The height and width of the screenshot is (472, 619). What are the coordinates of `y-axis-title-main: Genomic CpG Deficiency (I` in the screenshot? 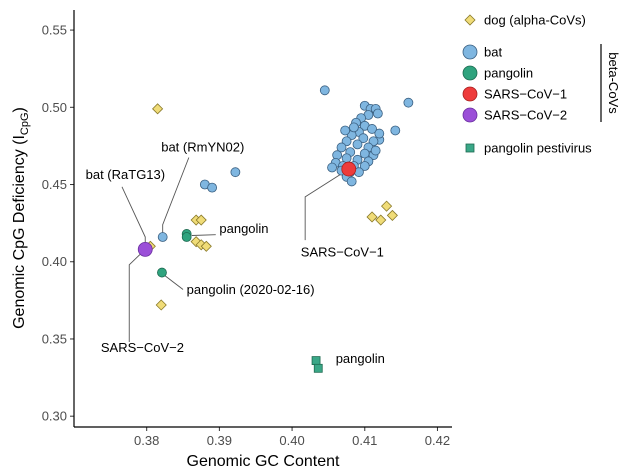 It's located at (19, 232).